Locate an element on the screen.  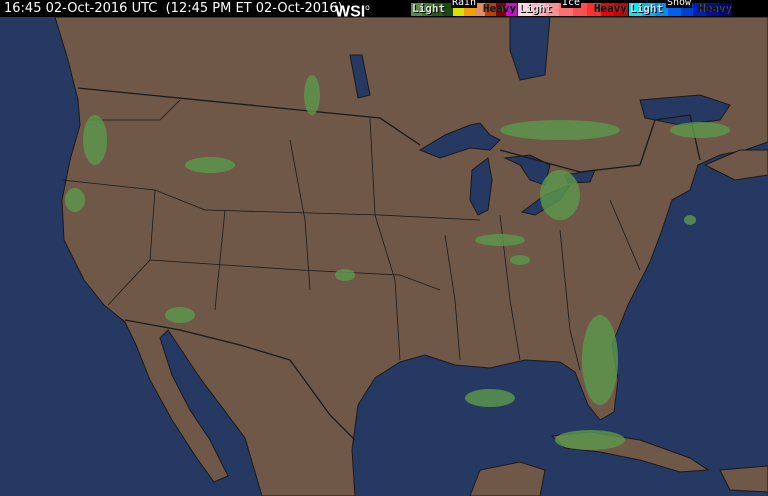
legend-snow-light: Light is located at coordinates (647, 8).